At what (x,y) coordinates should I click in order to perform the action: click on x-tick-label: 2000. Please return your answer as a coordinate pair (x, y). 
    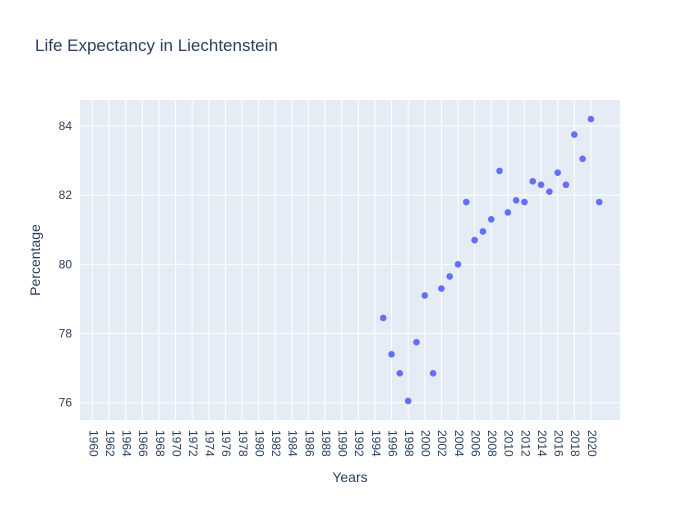
    Looking at the image, I should click on (426, 443).